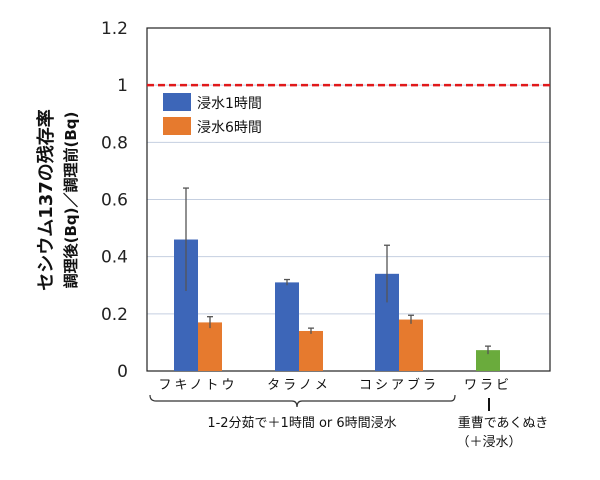  I want to click on group-note: 1-2分茹で＋1時間 or 6時間浸水, so click(301, 423).